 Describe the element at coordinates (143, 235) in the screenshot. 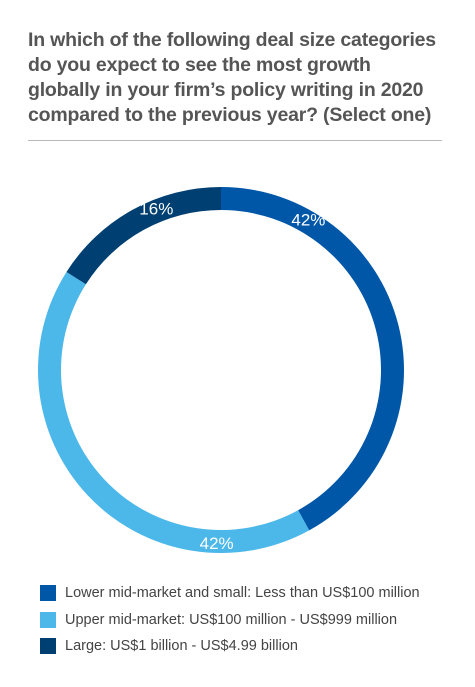

I see `slice-large` at that location.